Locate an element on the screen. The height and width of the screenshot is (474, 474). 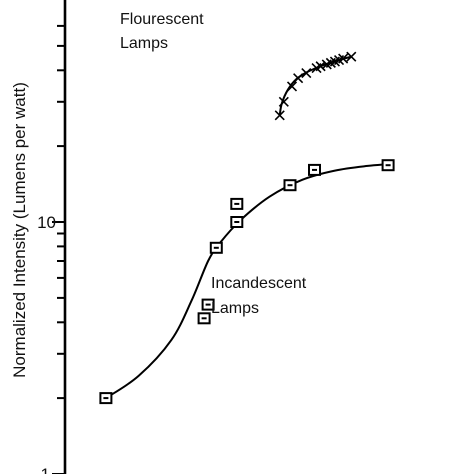
y-axis-label: Normalized Intensity (Lumens per watt) is located at coordinates (19, 230).